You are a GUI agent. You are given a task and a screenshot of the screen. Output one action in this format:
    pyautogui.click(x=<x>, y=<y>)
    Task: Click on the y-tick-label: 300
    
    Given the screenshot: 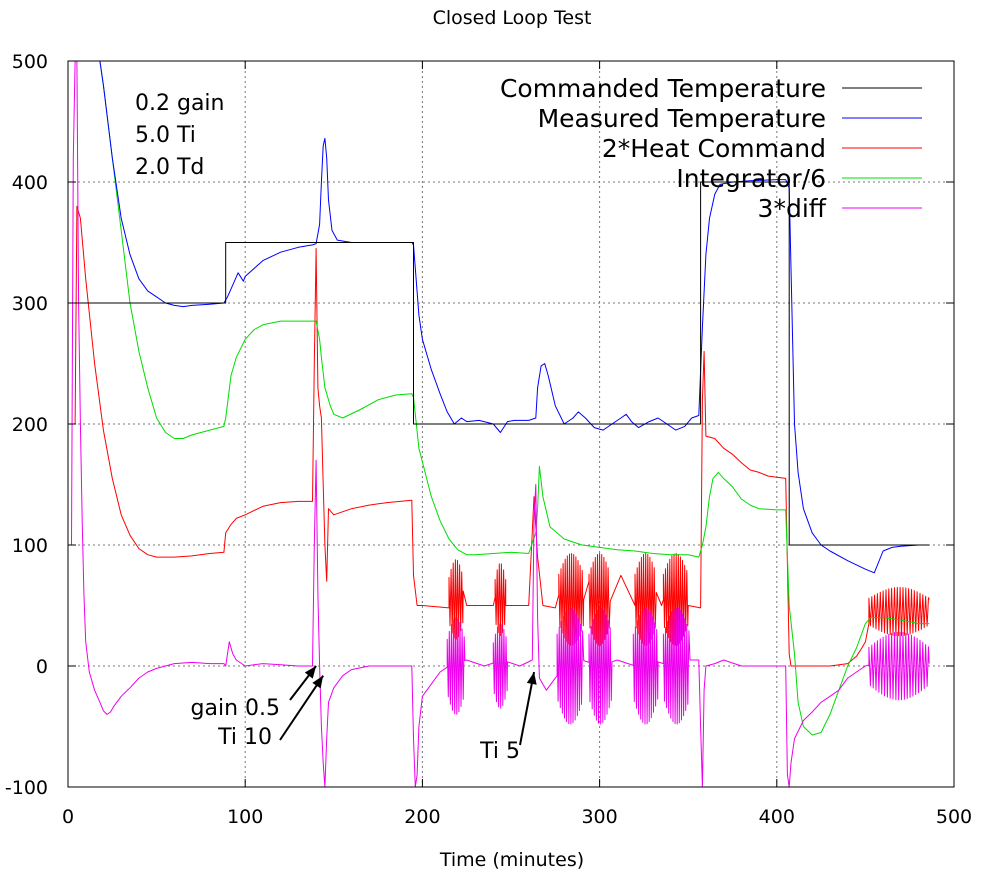 What is the action you would take?
    pyautogui.click(x=30, y=304)
    